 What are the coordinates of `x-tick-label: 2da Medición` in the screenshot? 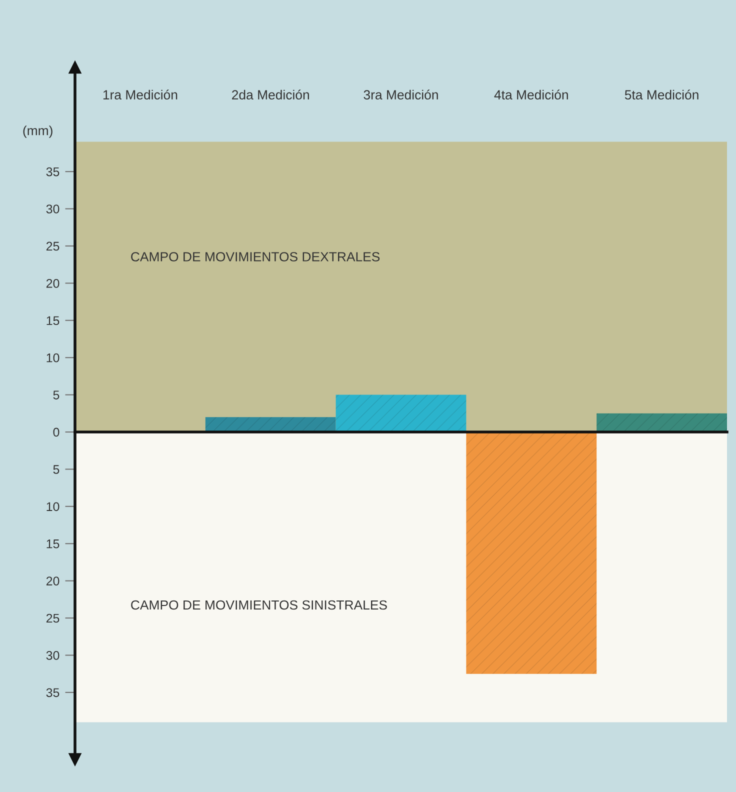 It's located at (270, 95).